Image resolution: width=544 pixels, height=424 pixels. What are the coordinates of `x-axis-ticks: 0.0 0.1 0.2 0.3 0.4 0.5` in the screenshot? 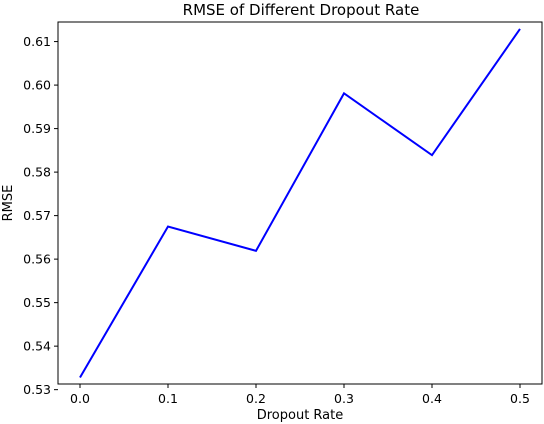 It's located at (300, 395).